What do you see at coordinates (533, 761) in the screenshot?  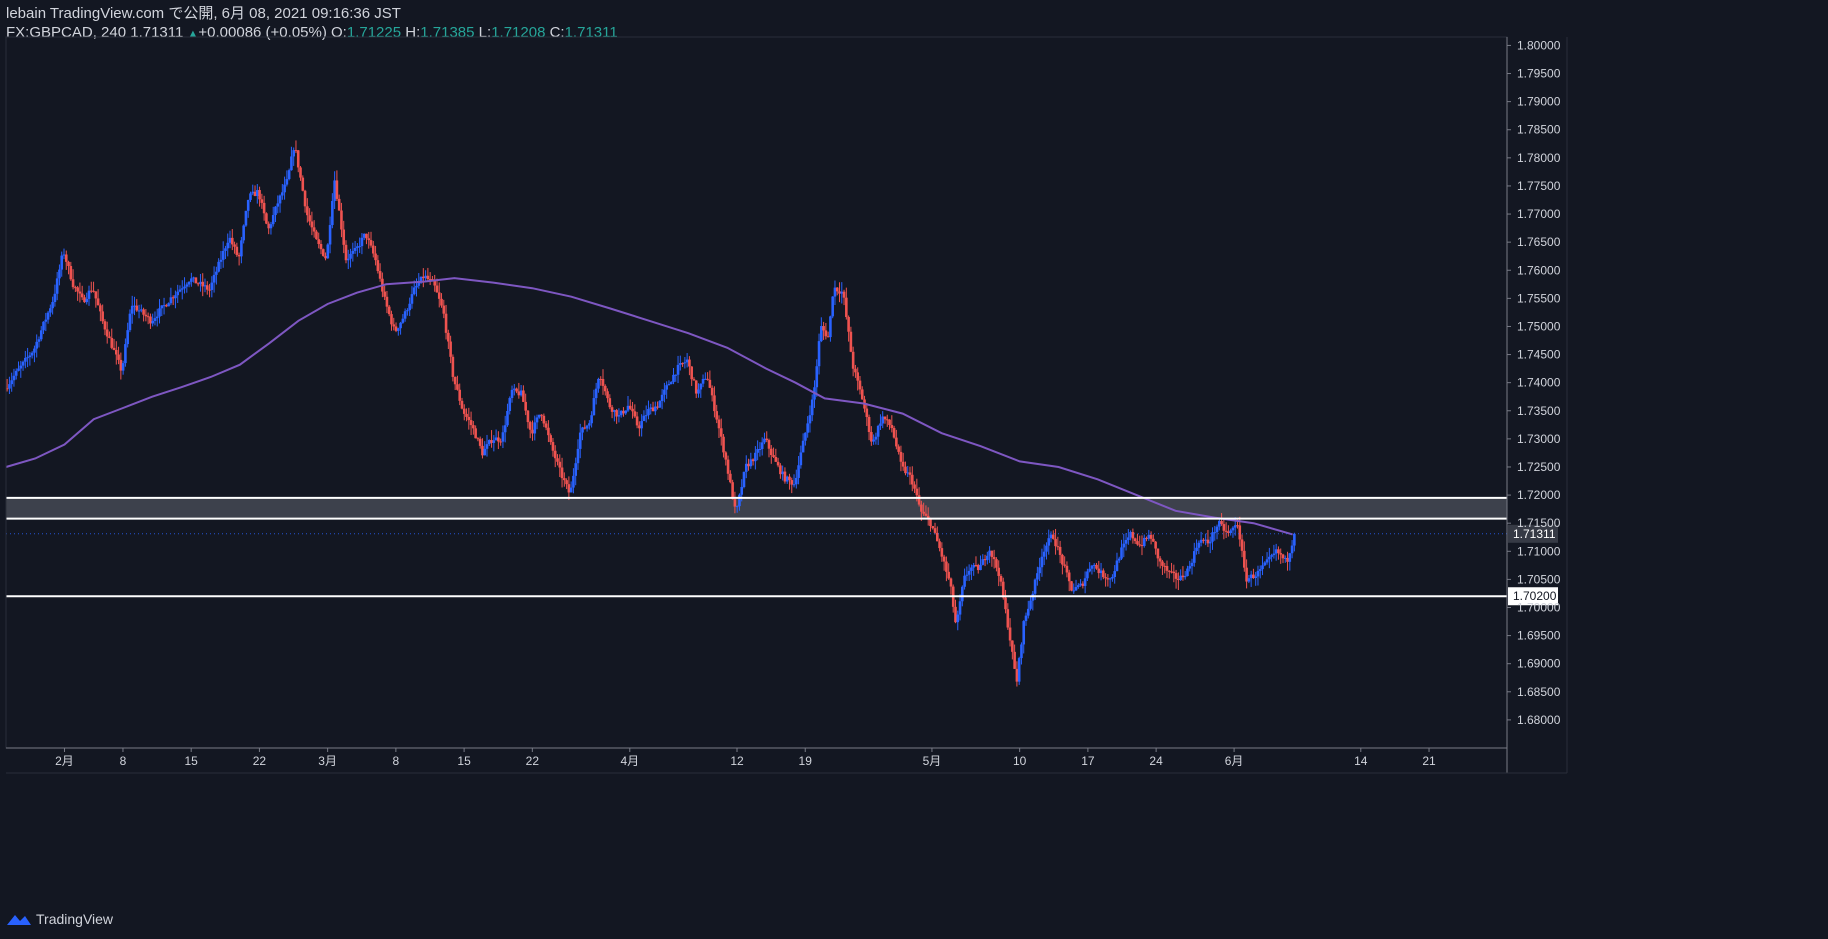 I see `time-tick-label: 22` at bounding box center [533, 761].